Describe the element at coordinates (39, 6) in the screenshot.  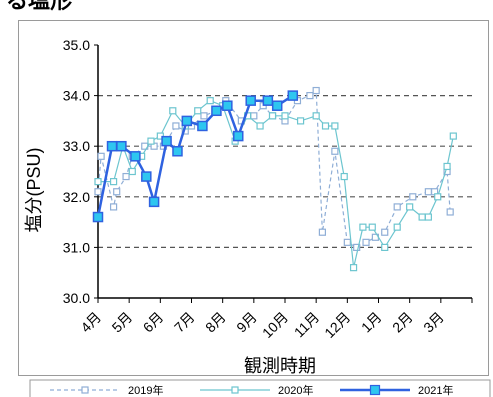
I see `page-title-fragment: る塩形` at that location.